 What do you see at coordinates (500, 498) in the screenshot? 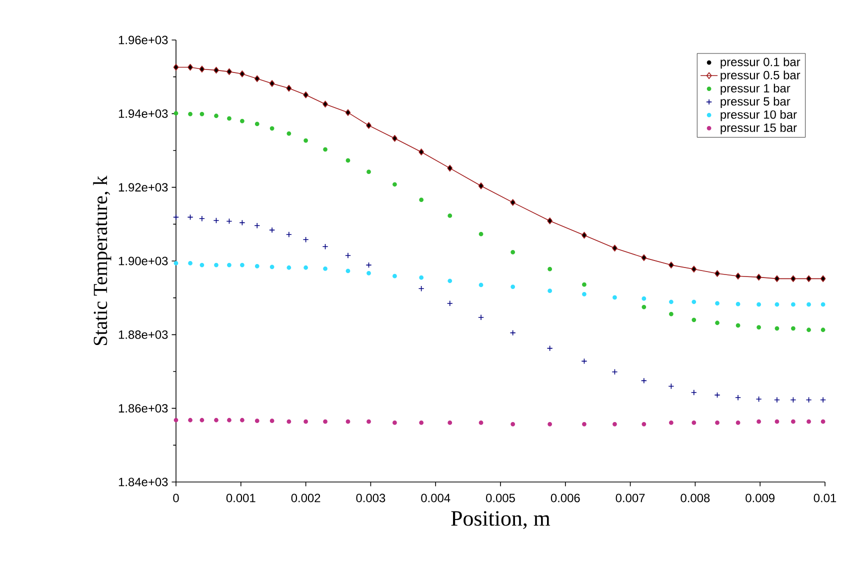
I see `x-tick-label: 0.005` at bounding box center [500, 498].